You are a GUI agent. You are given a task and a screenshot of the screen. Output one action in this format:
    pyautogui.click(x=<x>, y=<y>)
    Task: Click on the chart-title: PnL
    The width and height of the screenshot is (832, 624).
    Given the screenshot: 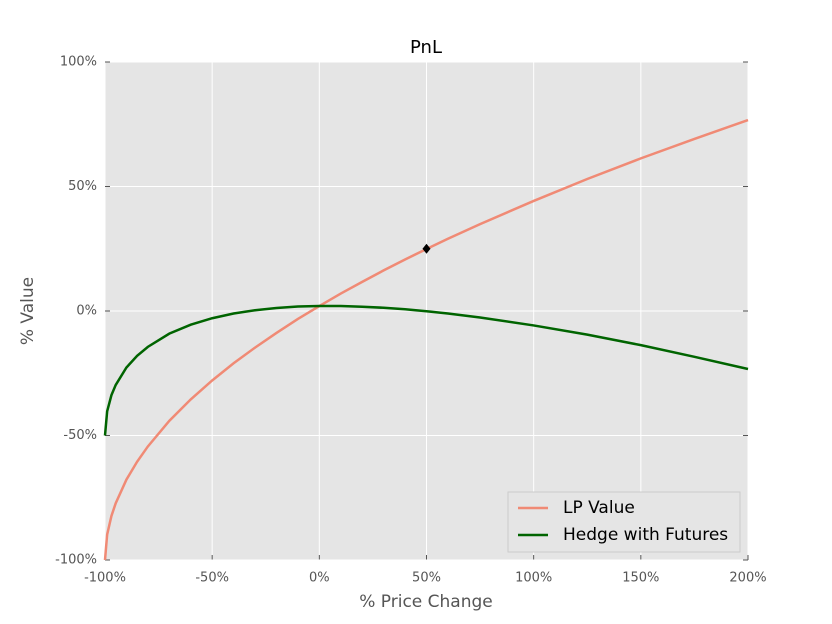 What is the action you would take?
    pyautogui.click(x=426, y=47)
    